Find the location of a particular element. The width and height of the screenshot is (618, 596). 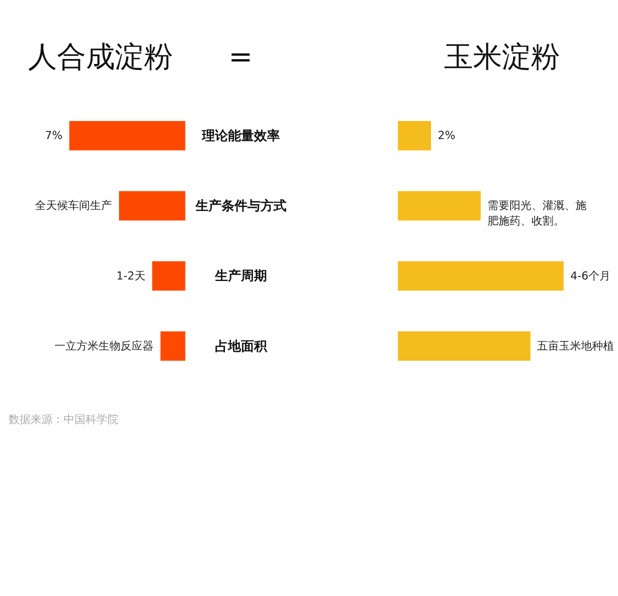

data-label: 7% is located at coordinates (53, 135).